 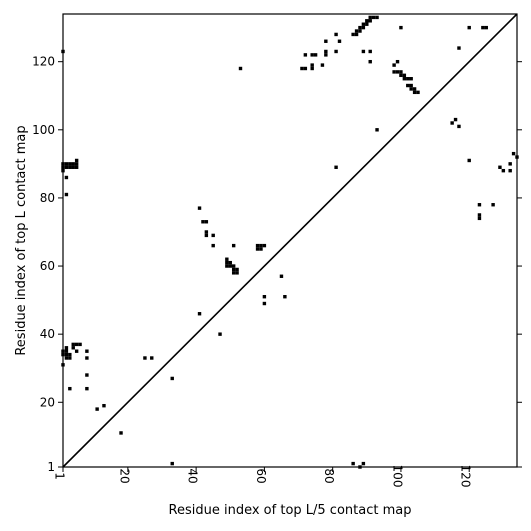 What do you see at coordinates (60, 476) in the screenshot?
I see `x-tick-label: 1` at bounding box center [60, 476].